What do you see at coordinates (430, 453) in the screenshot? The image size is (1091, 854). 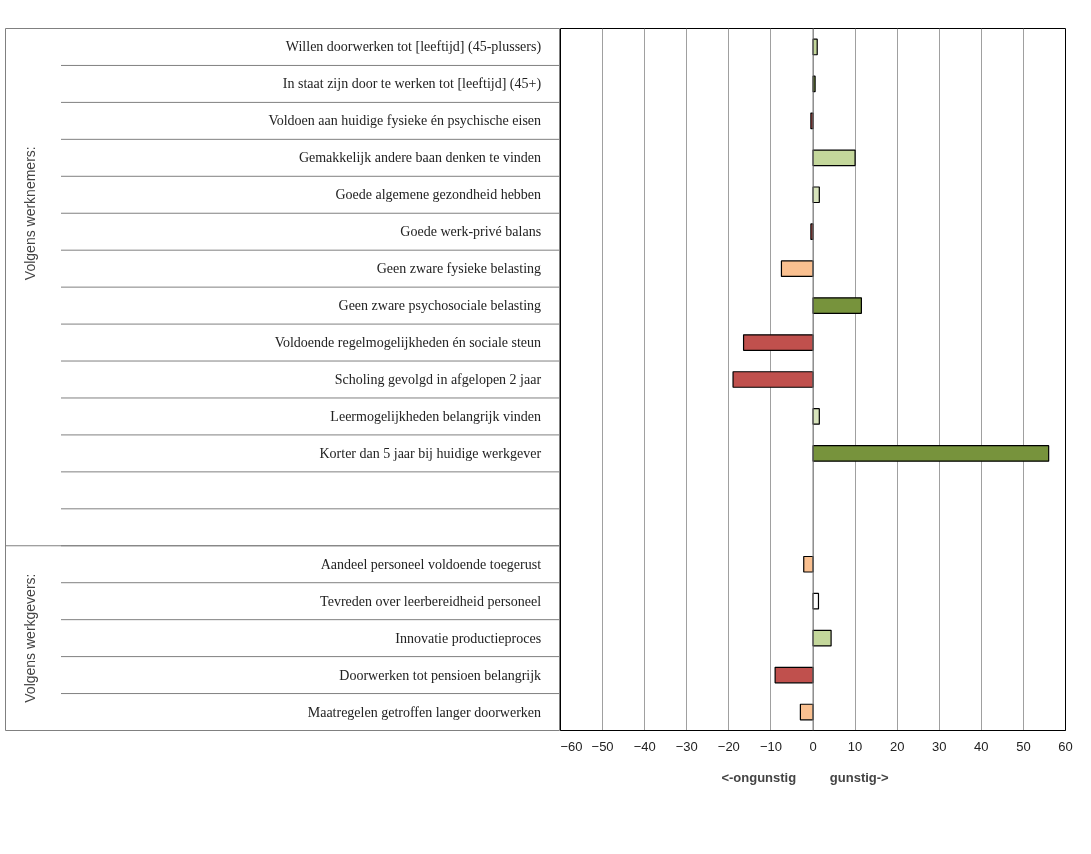 I see `y-tick-label: Korter dan 5 jaar bij huidige werkgever` at bounding box center [430, 453].